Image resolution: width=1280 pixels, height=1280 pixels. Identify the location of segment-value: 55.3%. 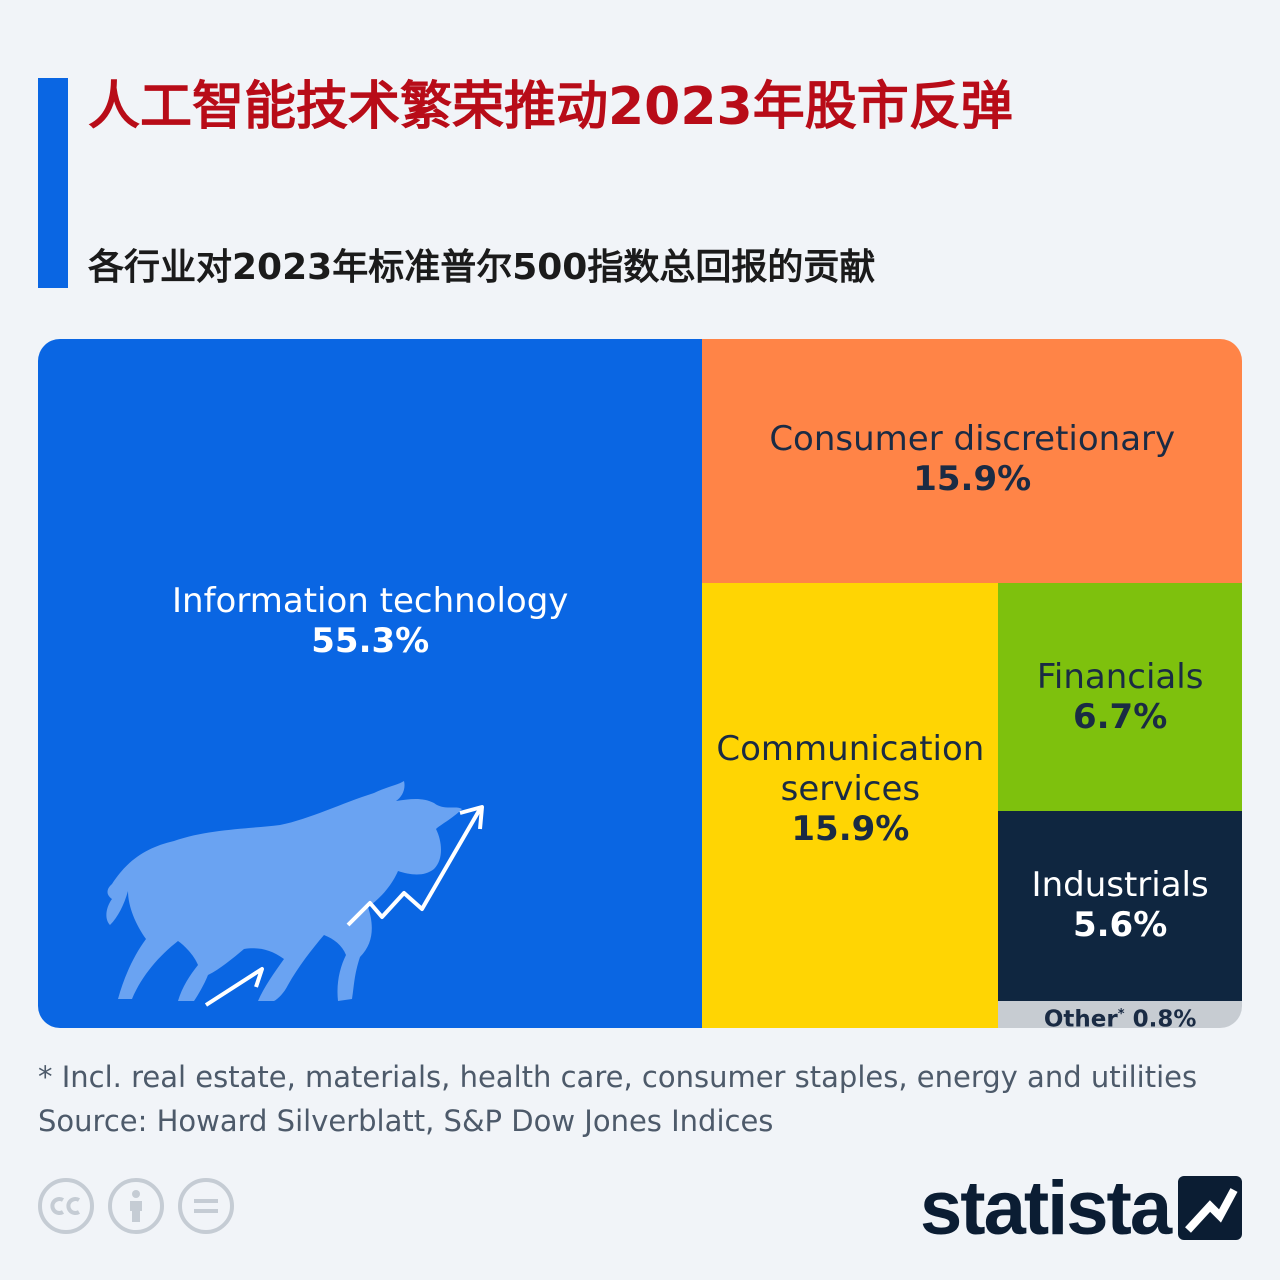
(370, 641).